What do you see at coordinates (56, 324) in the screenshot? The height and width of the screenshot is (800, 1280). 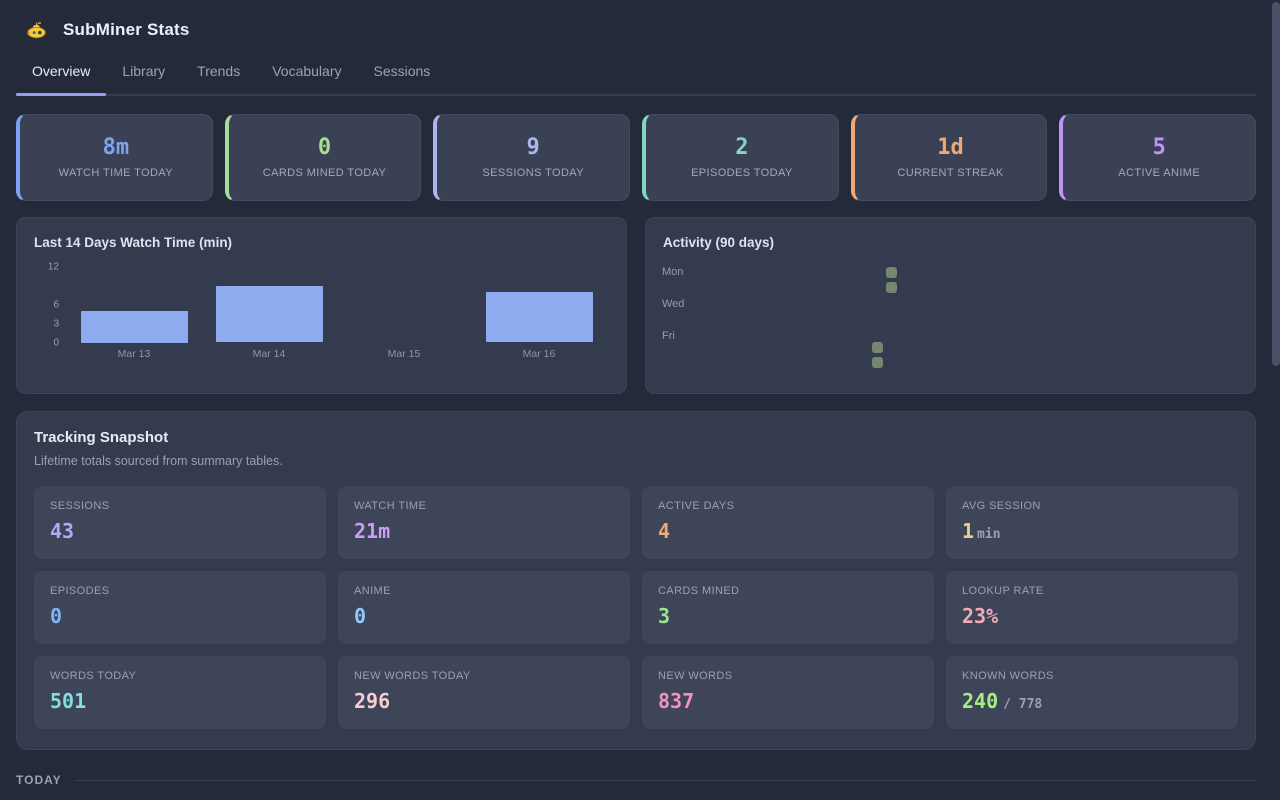 I see `y-axis-tick: 3` at bounding box center [56, 324].